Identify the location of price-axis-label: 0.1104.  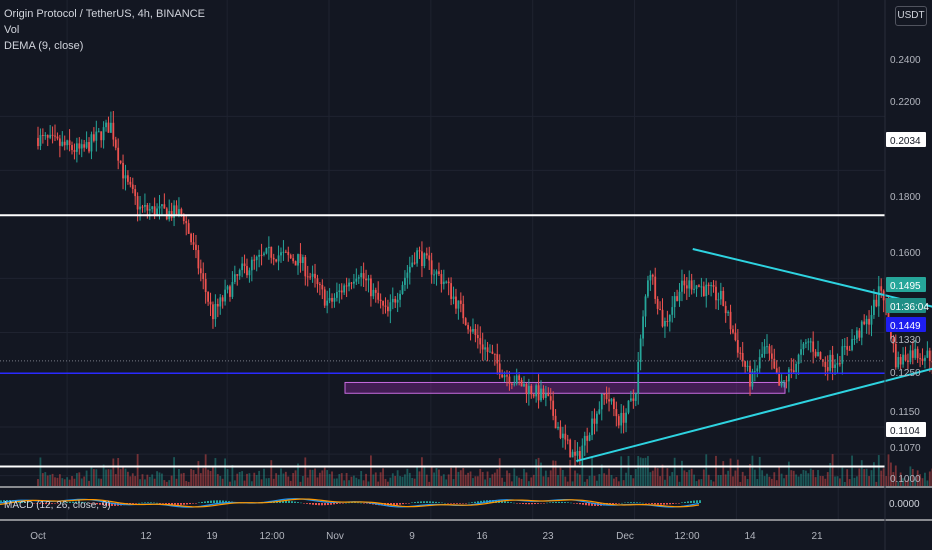
(905, 431).